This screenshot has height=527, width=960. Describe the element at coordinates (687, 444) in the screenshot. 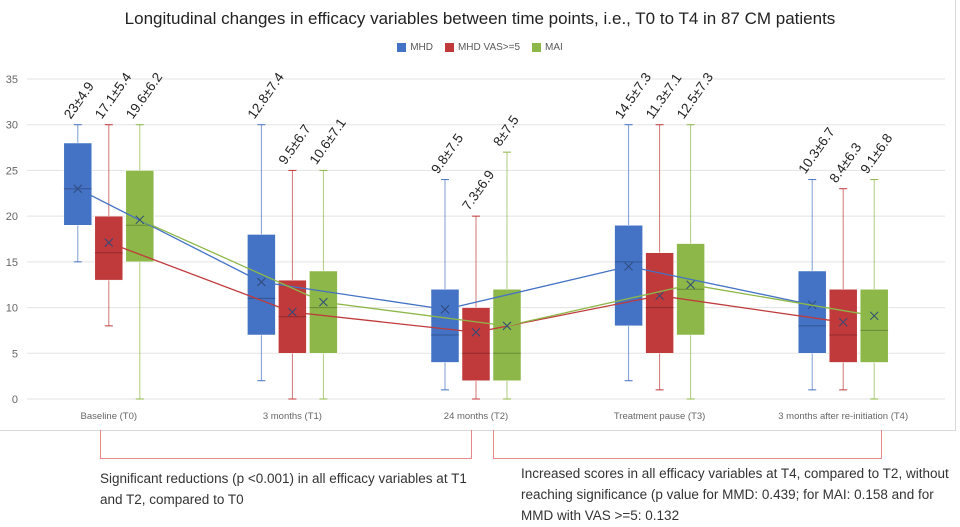

I see `bracket-right` at that location.